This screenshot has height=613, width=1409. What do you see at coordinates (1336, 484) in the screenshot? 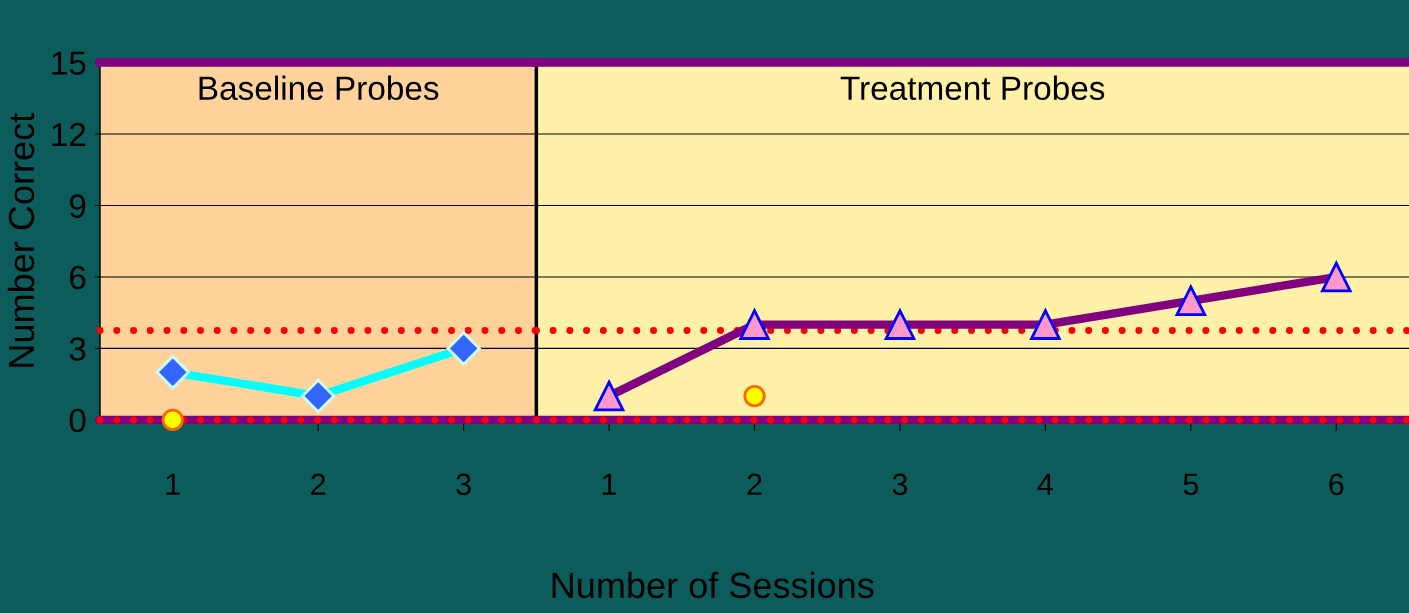
I see `x-tick-label: 6` at bounding box center [1336, 484].